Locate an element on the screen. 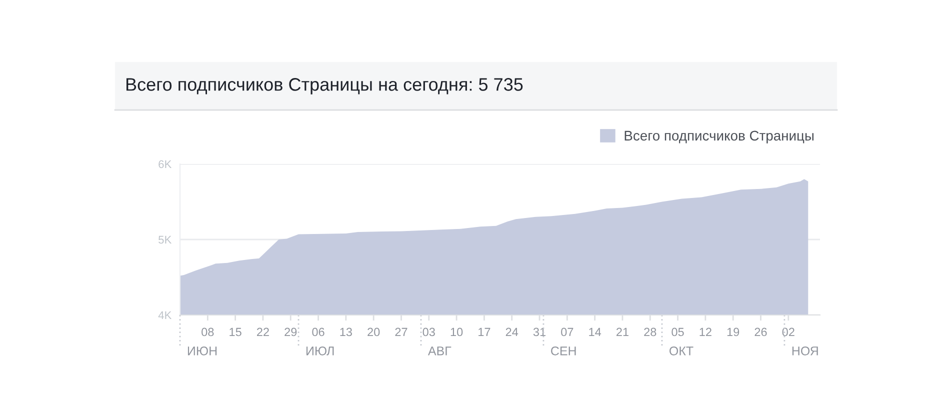 The image size is (952, 420). x-tick-label: 06 is located at coordinates (318, 332).